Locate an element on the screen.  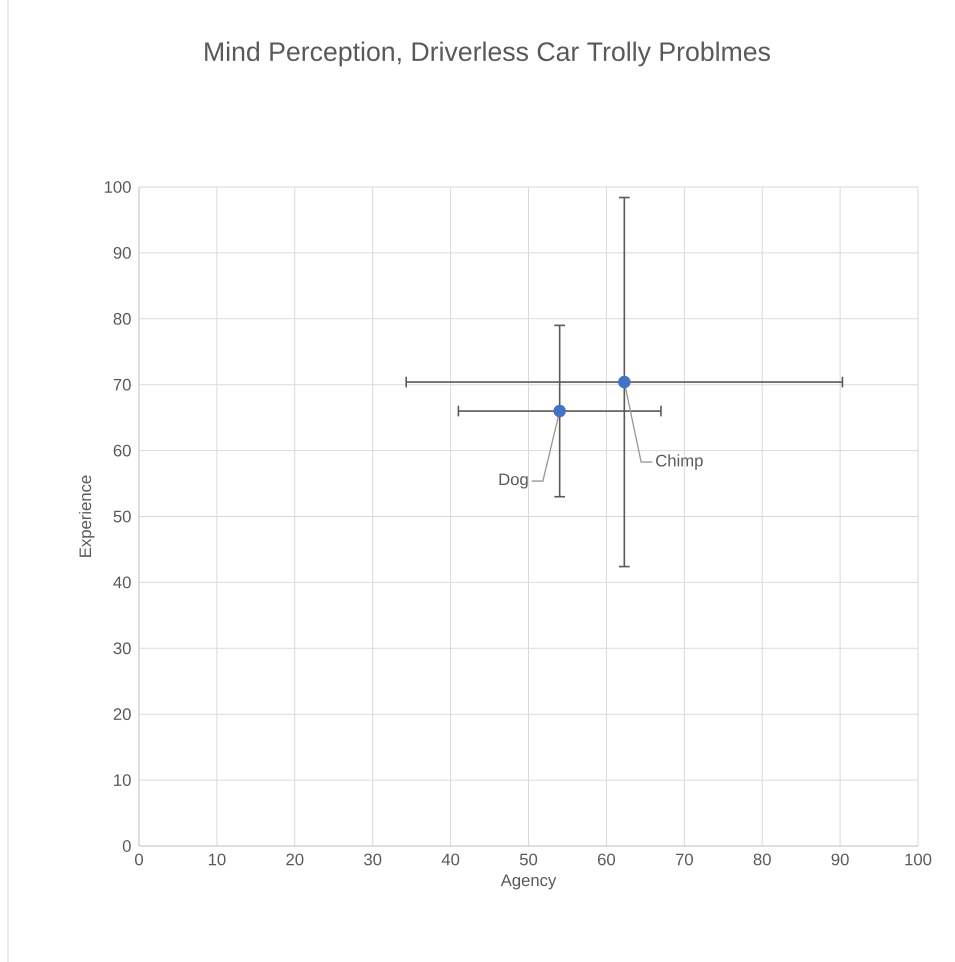
x-tick-label: 0 is located at coordinates (139, 860).